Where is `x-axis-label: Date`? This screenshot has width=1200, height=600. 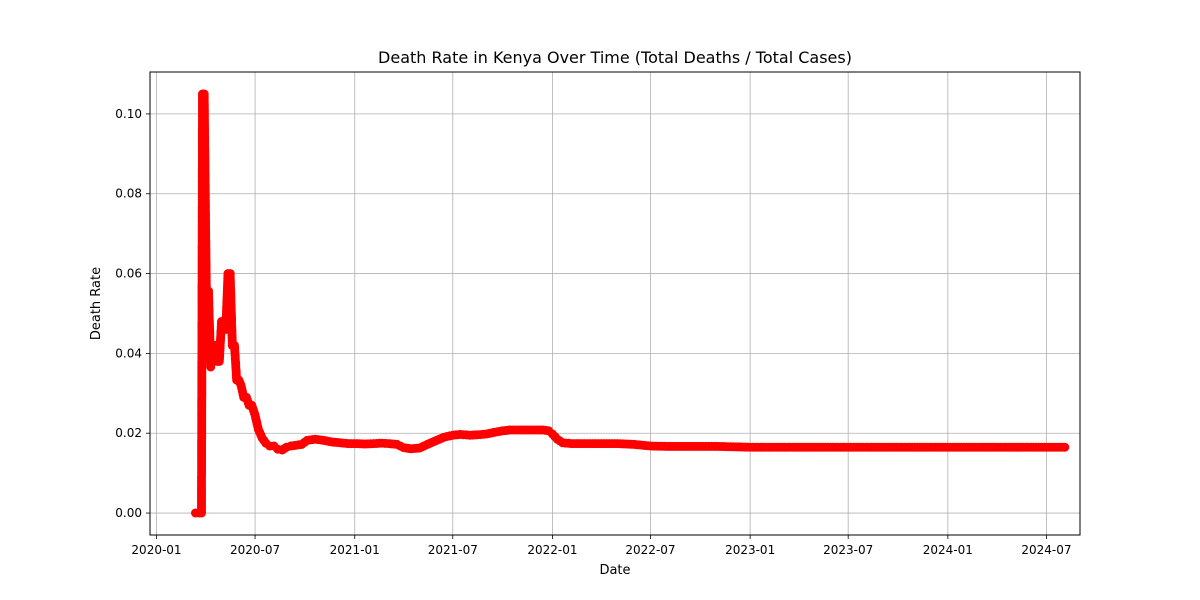 x-axis-label: Date is located at coordinates (614, 570).